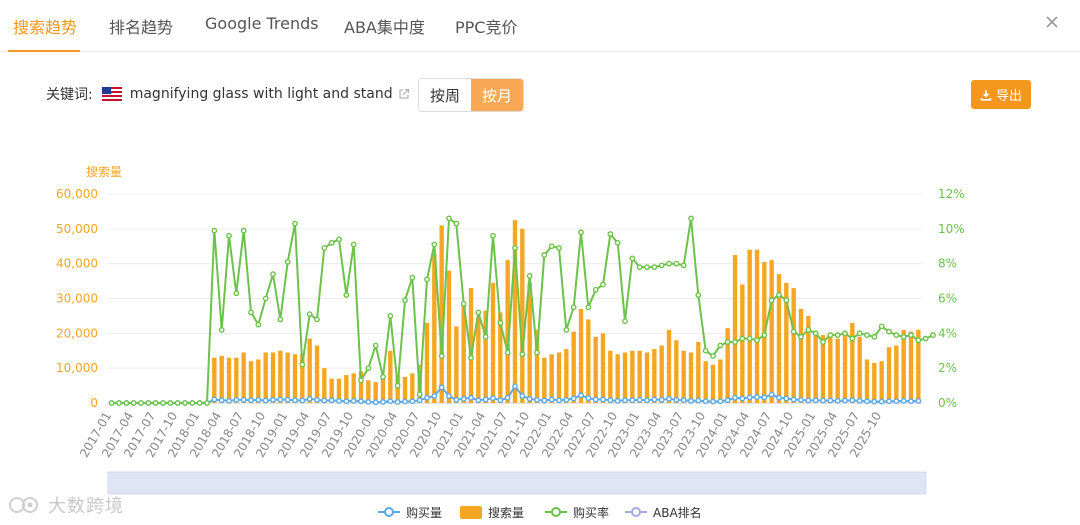  Describe the element at coordinates (77, 368) in the screenshot. I see `y-left-tick-label: 10,000` at that location.